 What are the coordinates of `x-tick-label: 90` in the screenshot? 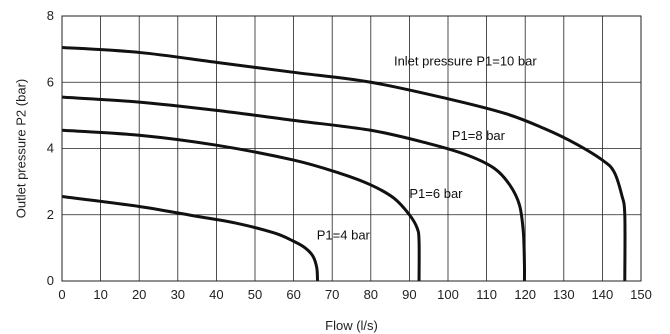 It's located at (409, 294).